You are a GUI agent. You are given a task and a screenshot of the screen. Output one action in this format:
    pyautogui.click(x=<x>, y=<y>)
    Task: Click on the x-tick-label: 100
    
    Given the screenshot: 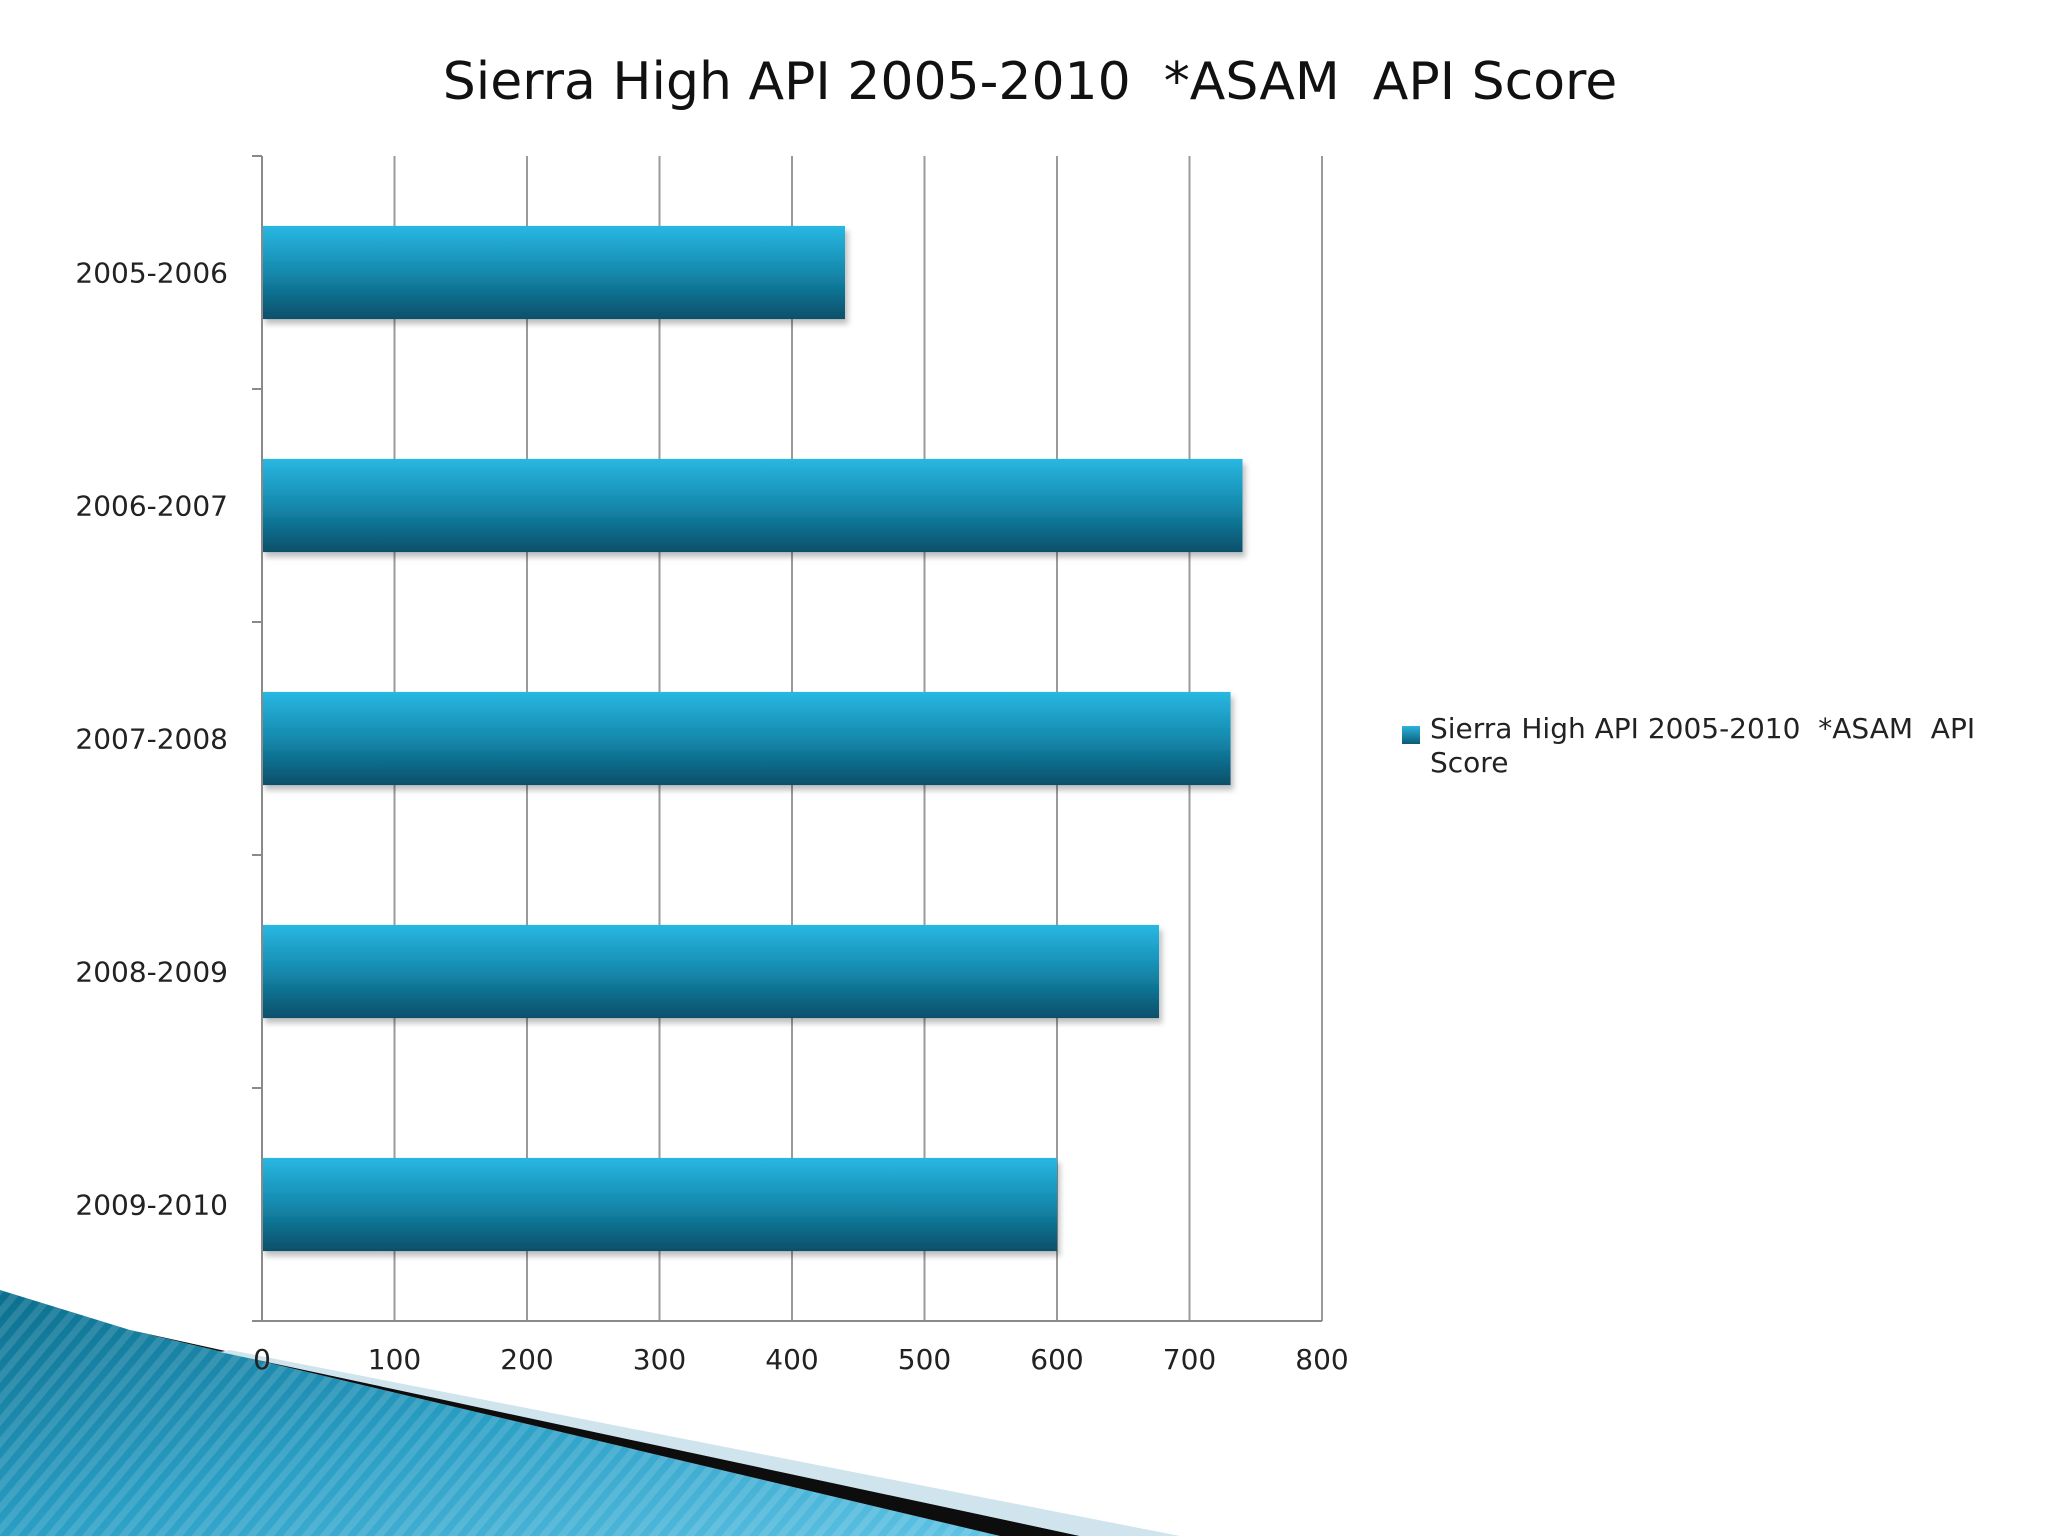 What is the action you would take?
    pyautogui.click(x=394, y=1359)
    